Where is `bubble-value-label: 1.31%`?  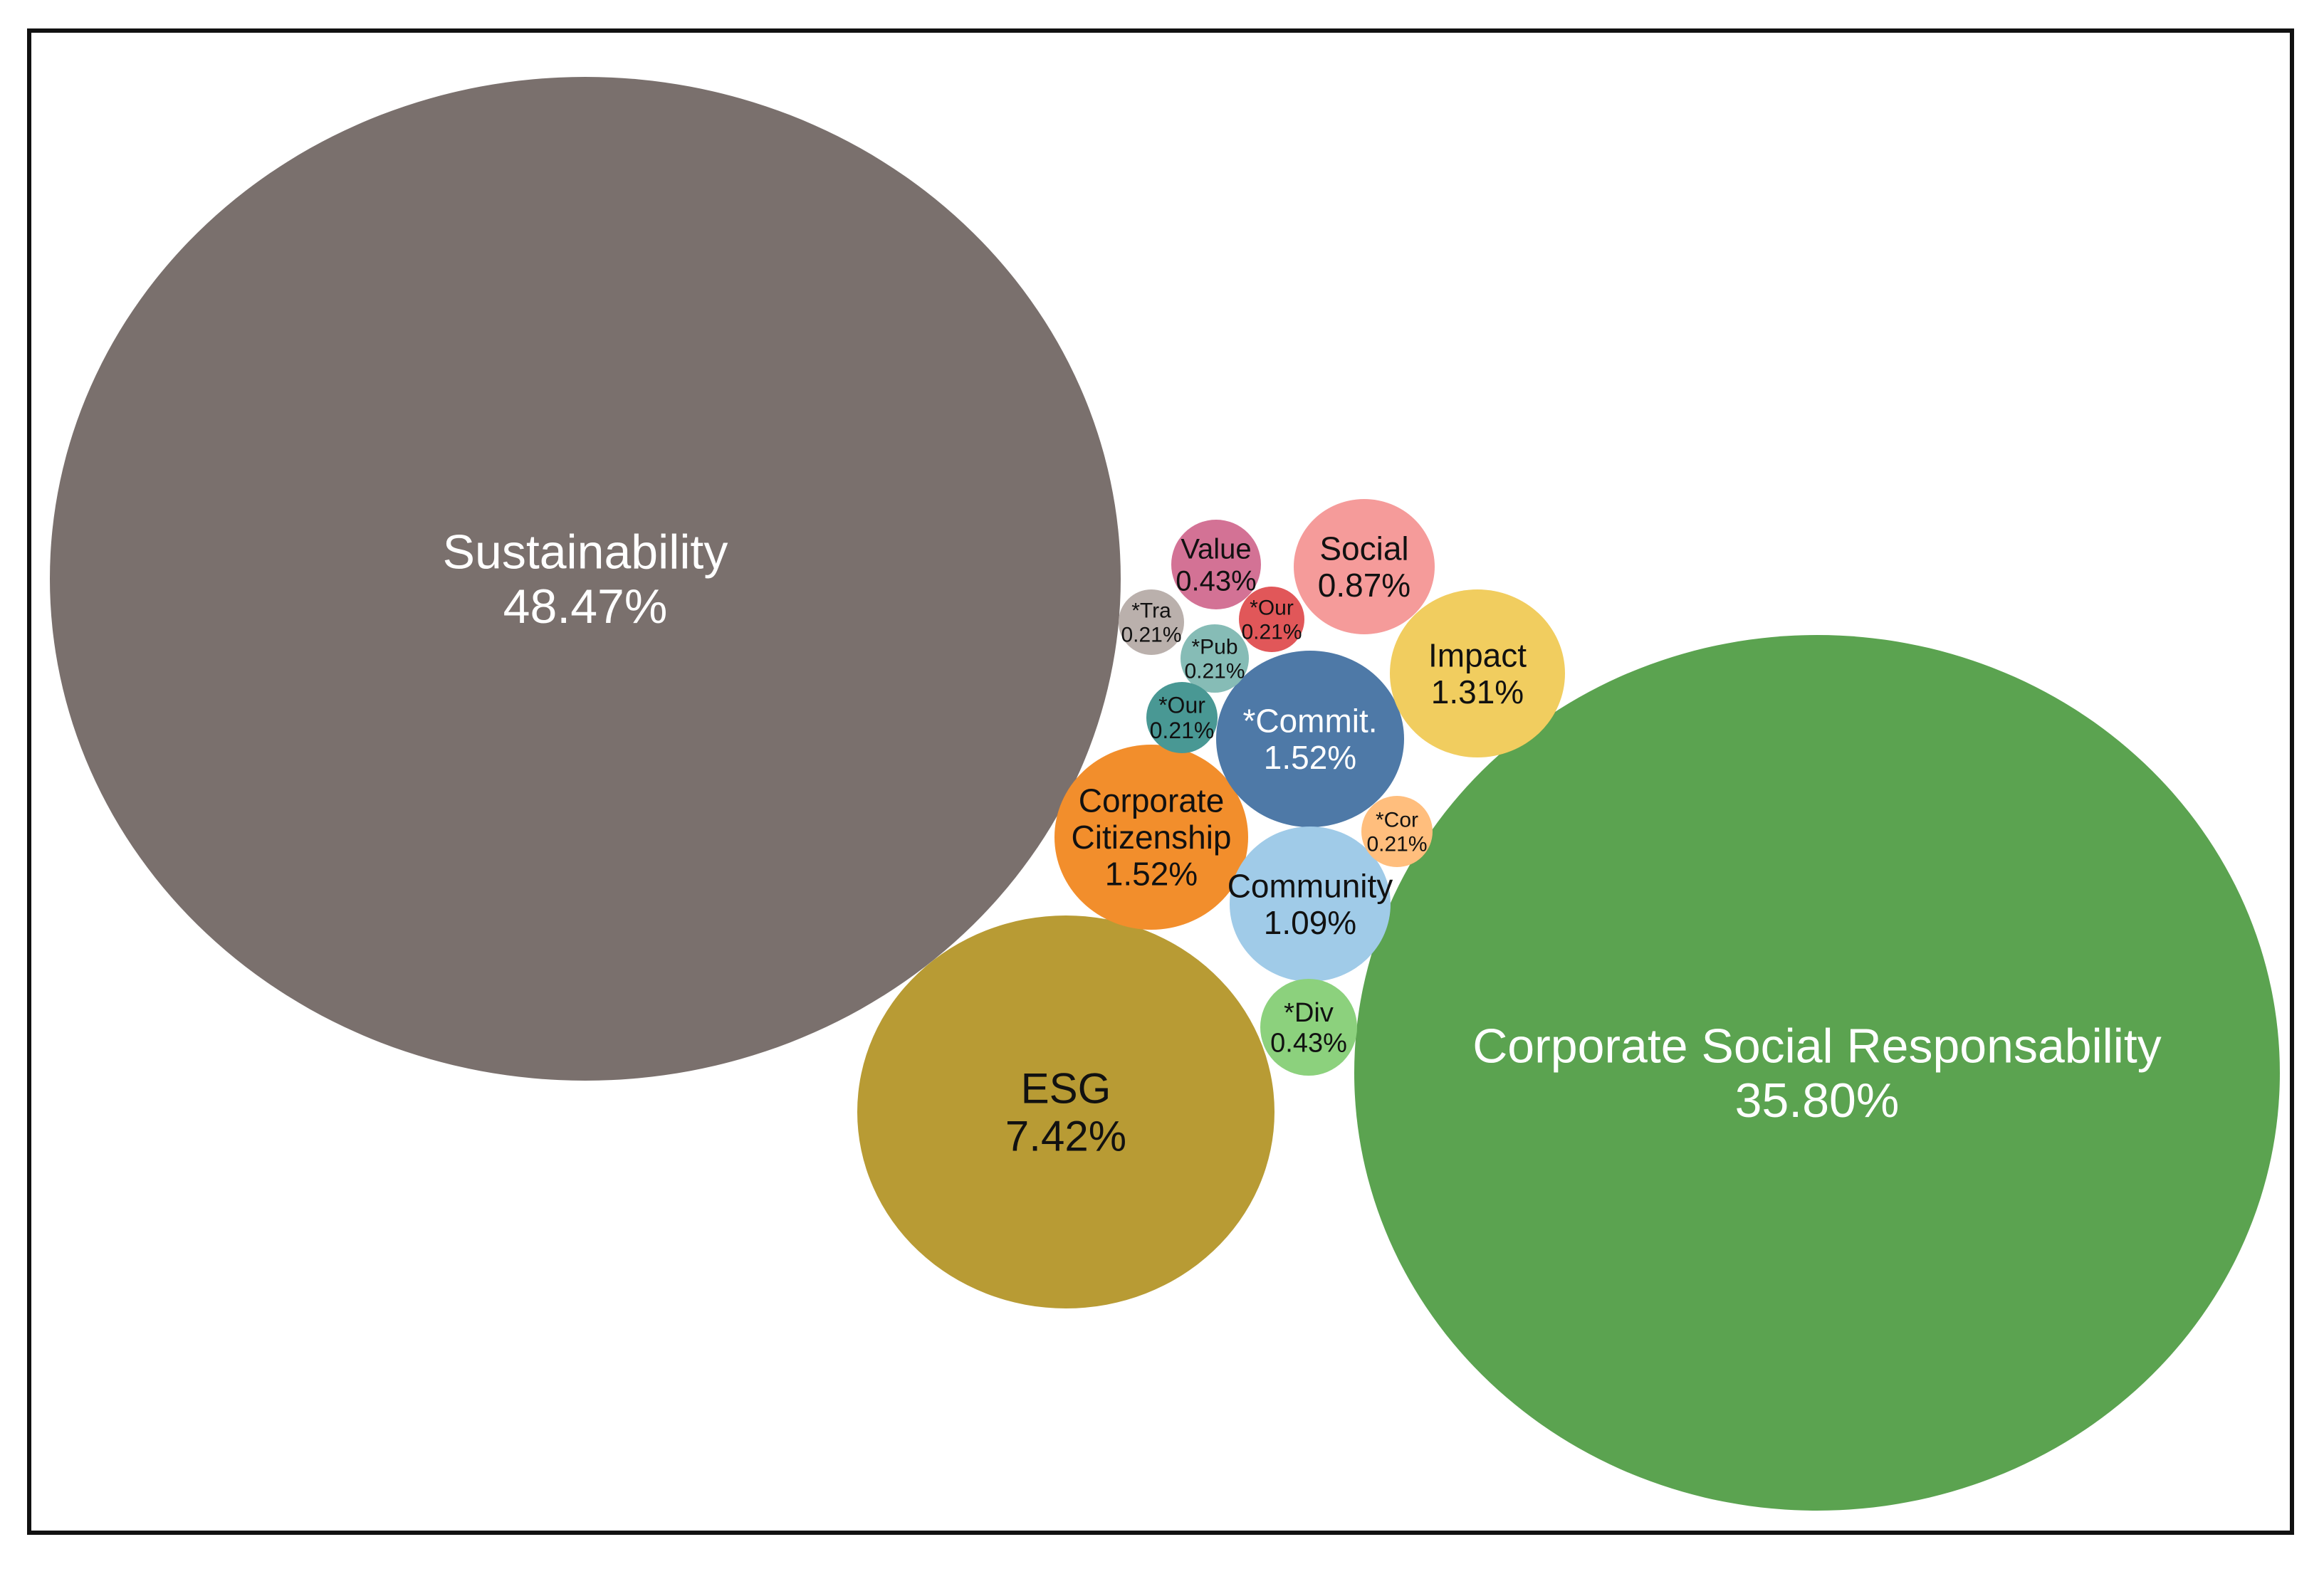
bubble-value-label: 1.31% is located at coordinates (1477, 691).